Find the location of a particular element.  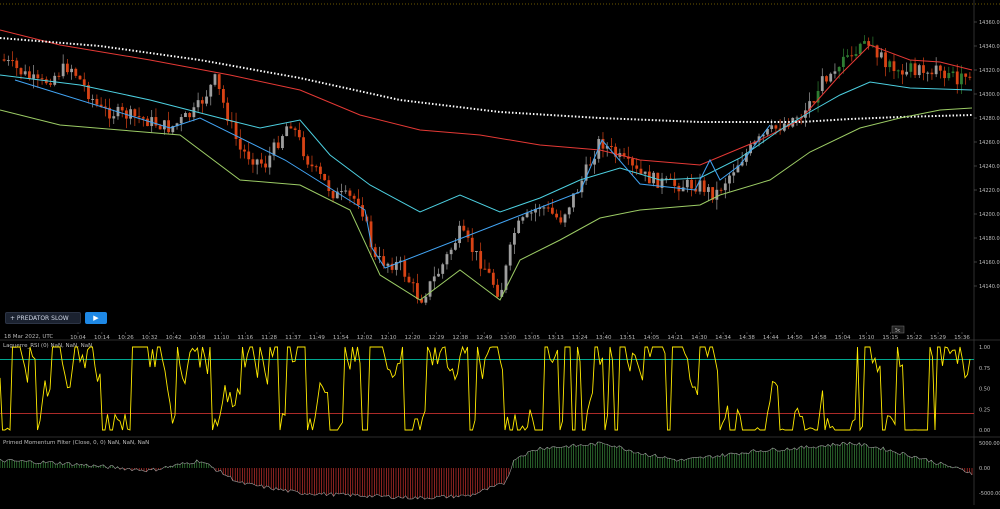

rsi-axis: 1.00 0.75 0.50 0.25 0.00 is located at coordinates (984, 389).